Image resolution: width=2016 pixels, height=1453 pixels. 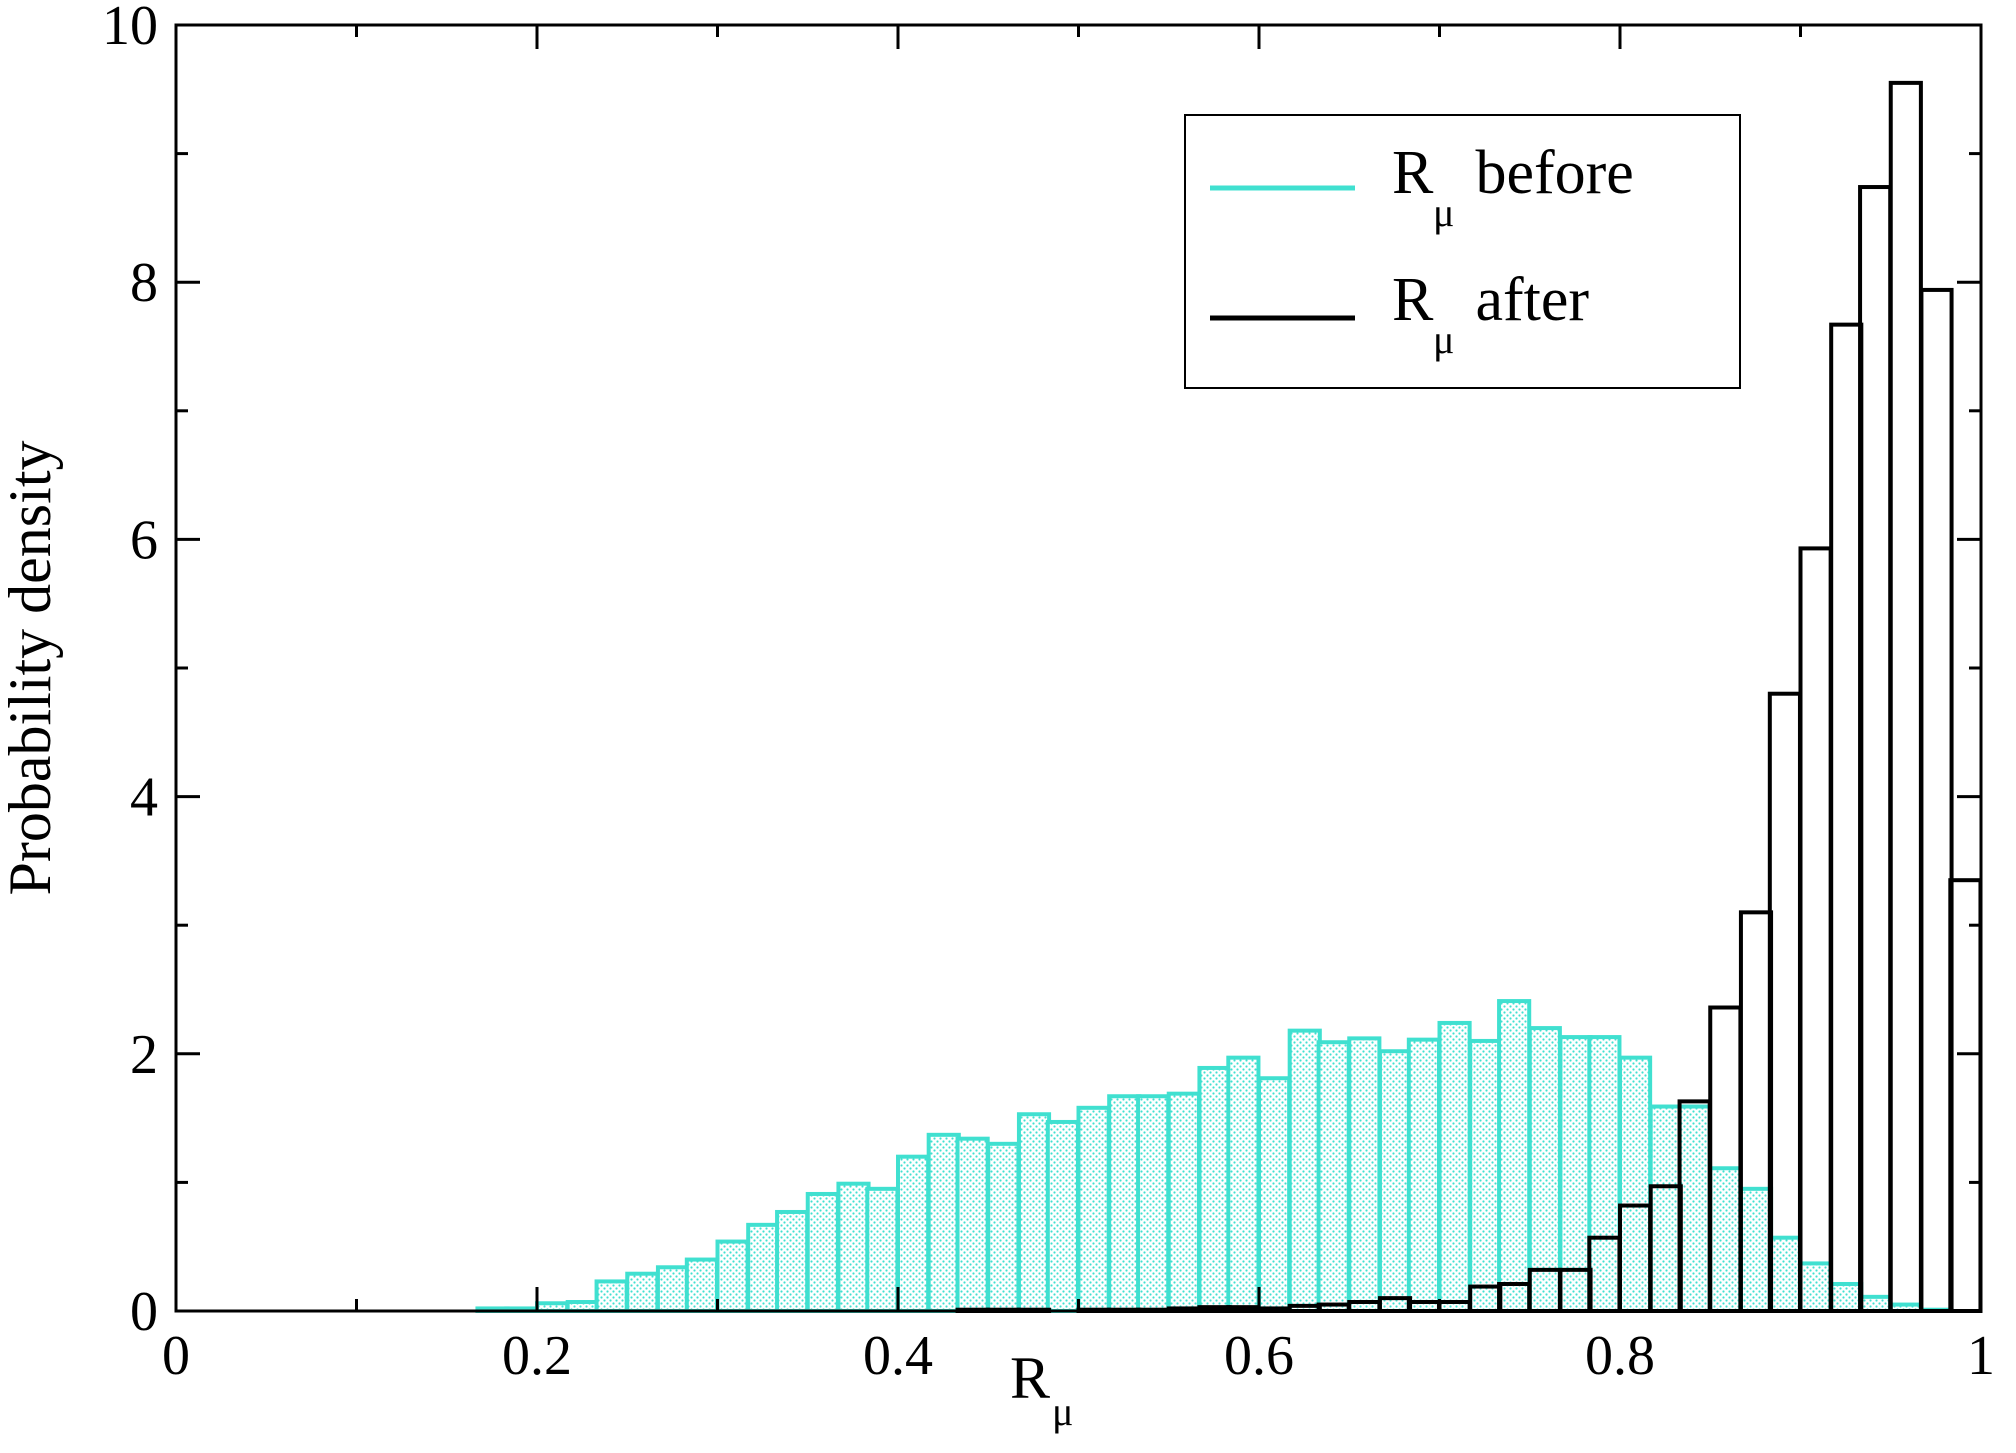 What do you see at coordinates (1259, 1356) in the screenshot?
I see `x-tick-label: 0.6` at bounding box center [1259, 1356].